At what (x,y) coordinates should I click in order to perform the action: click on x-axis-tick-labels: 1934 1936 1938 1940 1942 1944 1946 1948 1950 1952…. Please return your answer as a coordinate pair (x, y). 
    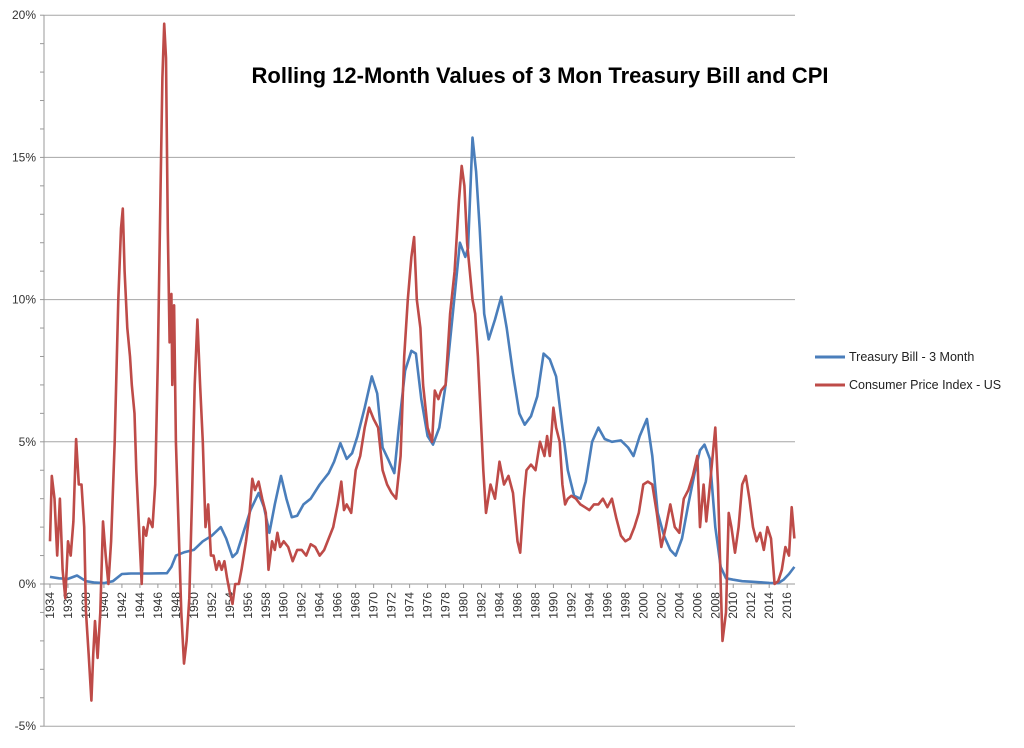
    Looking at the image, I should click on (418, 605).